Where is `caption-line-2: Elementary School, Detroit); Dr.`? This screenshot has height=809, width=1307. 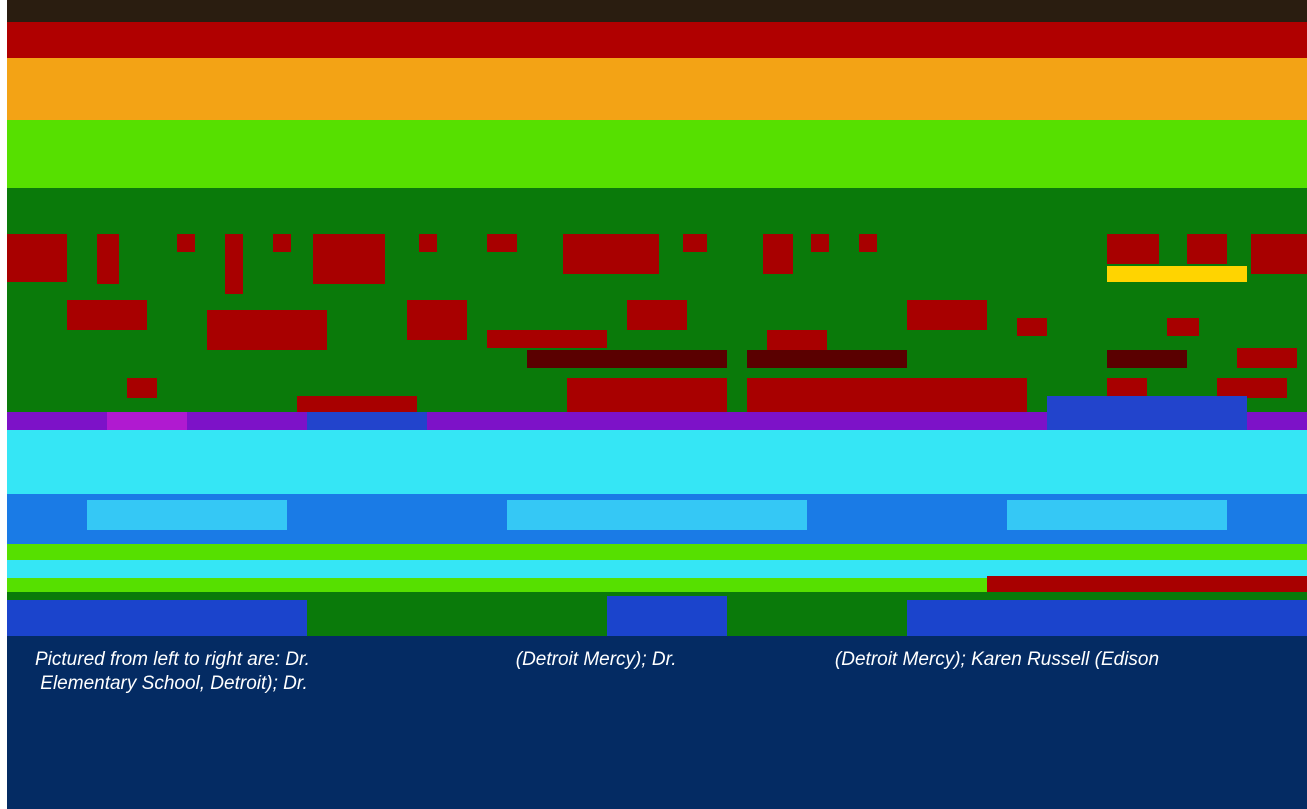
caption-line-2: Elementary School, Detroit); Dr. is located at coordinates (171, 683).